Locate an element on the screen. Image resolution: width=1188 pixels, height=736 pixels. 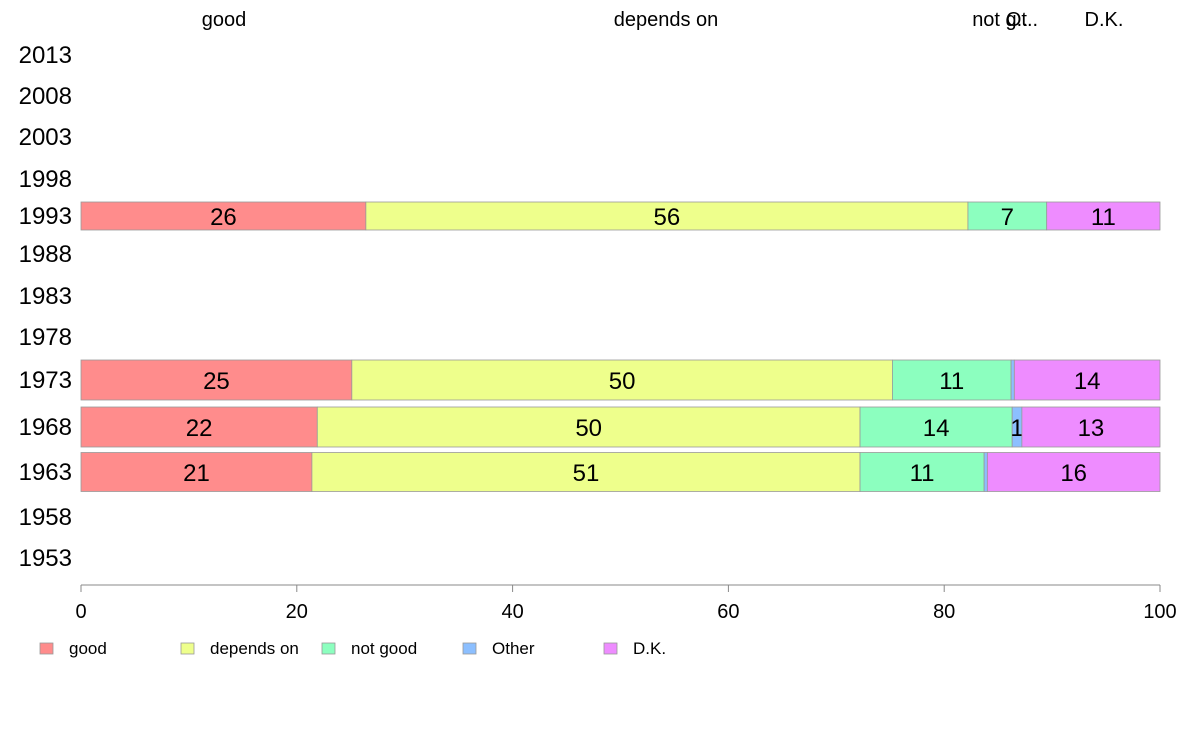
bar-row-1973: 25 50 11 14 is located at coordinates (620, 380).